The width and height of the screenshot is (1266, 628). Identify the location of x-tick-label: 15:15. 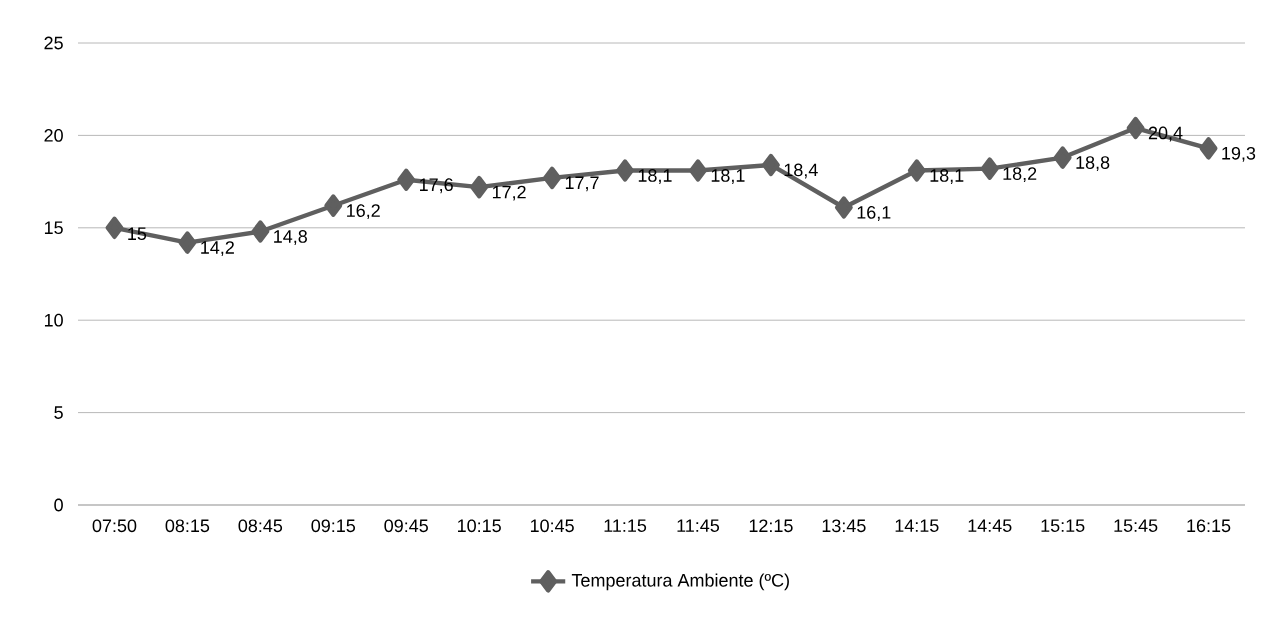
(1063, 525).